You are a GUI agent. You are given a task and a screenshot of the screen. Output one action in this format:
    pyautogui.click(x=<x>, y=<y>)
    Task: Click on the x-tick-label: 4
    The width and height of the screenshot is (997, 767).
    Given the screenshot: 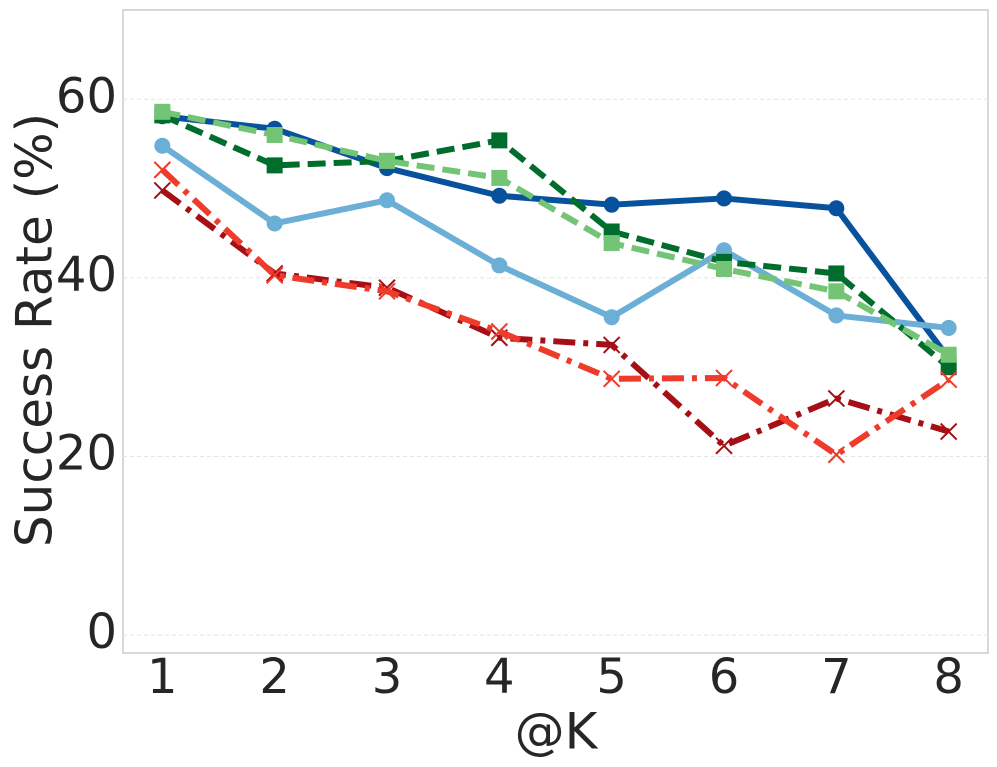 What is the action you would take?
    pyautogui.click(x=499, y=677)
    